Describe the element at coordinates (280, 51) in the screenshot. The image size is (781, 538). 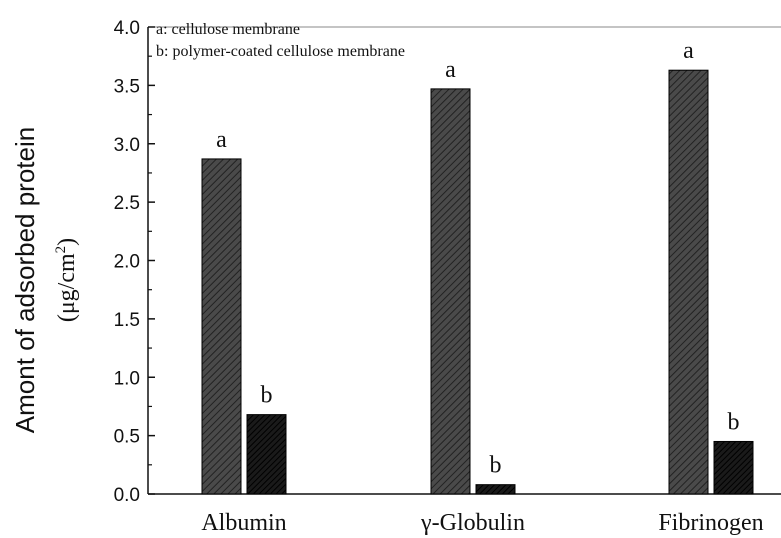
I see `legend-entry-b: b: polymer-coated cellulose membrane` at that location.